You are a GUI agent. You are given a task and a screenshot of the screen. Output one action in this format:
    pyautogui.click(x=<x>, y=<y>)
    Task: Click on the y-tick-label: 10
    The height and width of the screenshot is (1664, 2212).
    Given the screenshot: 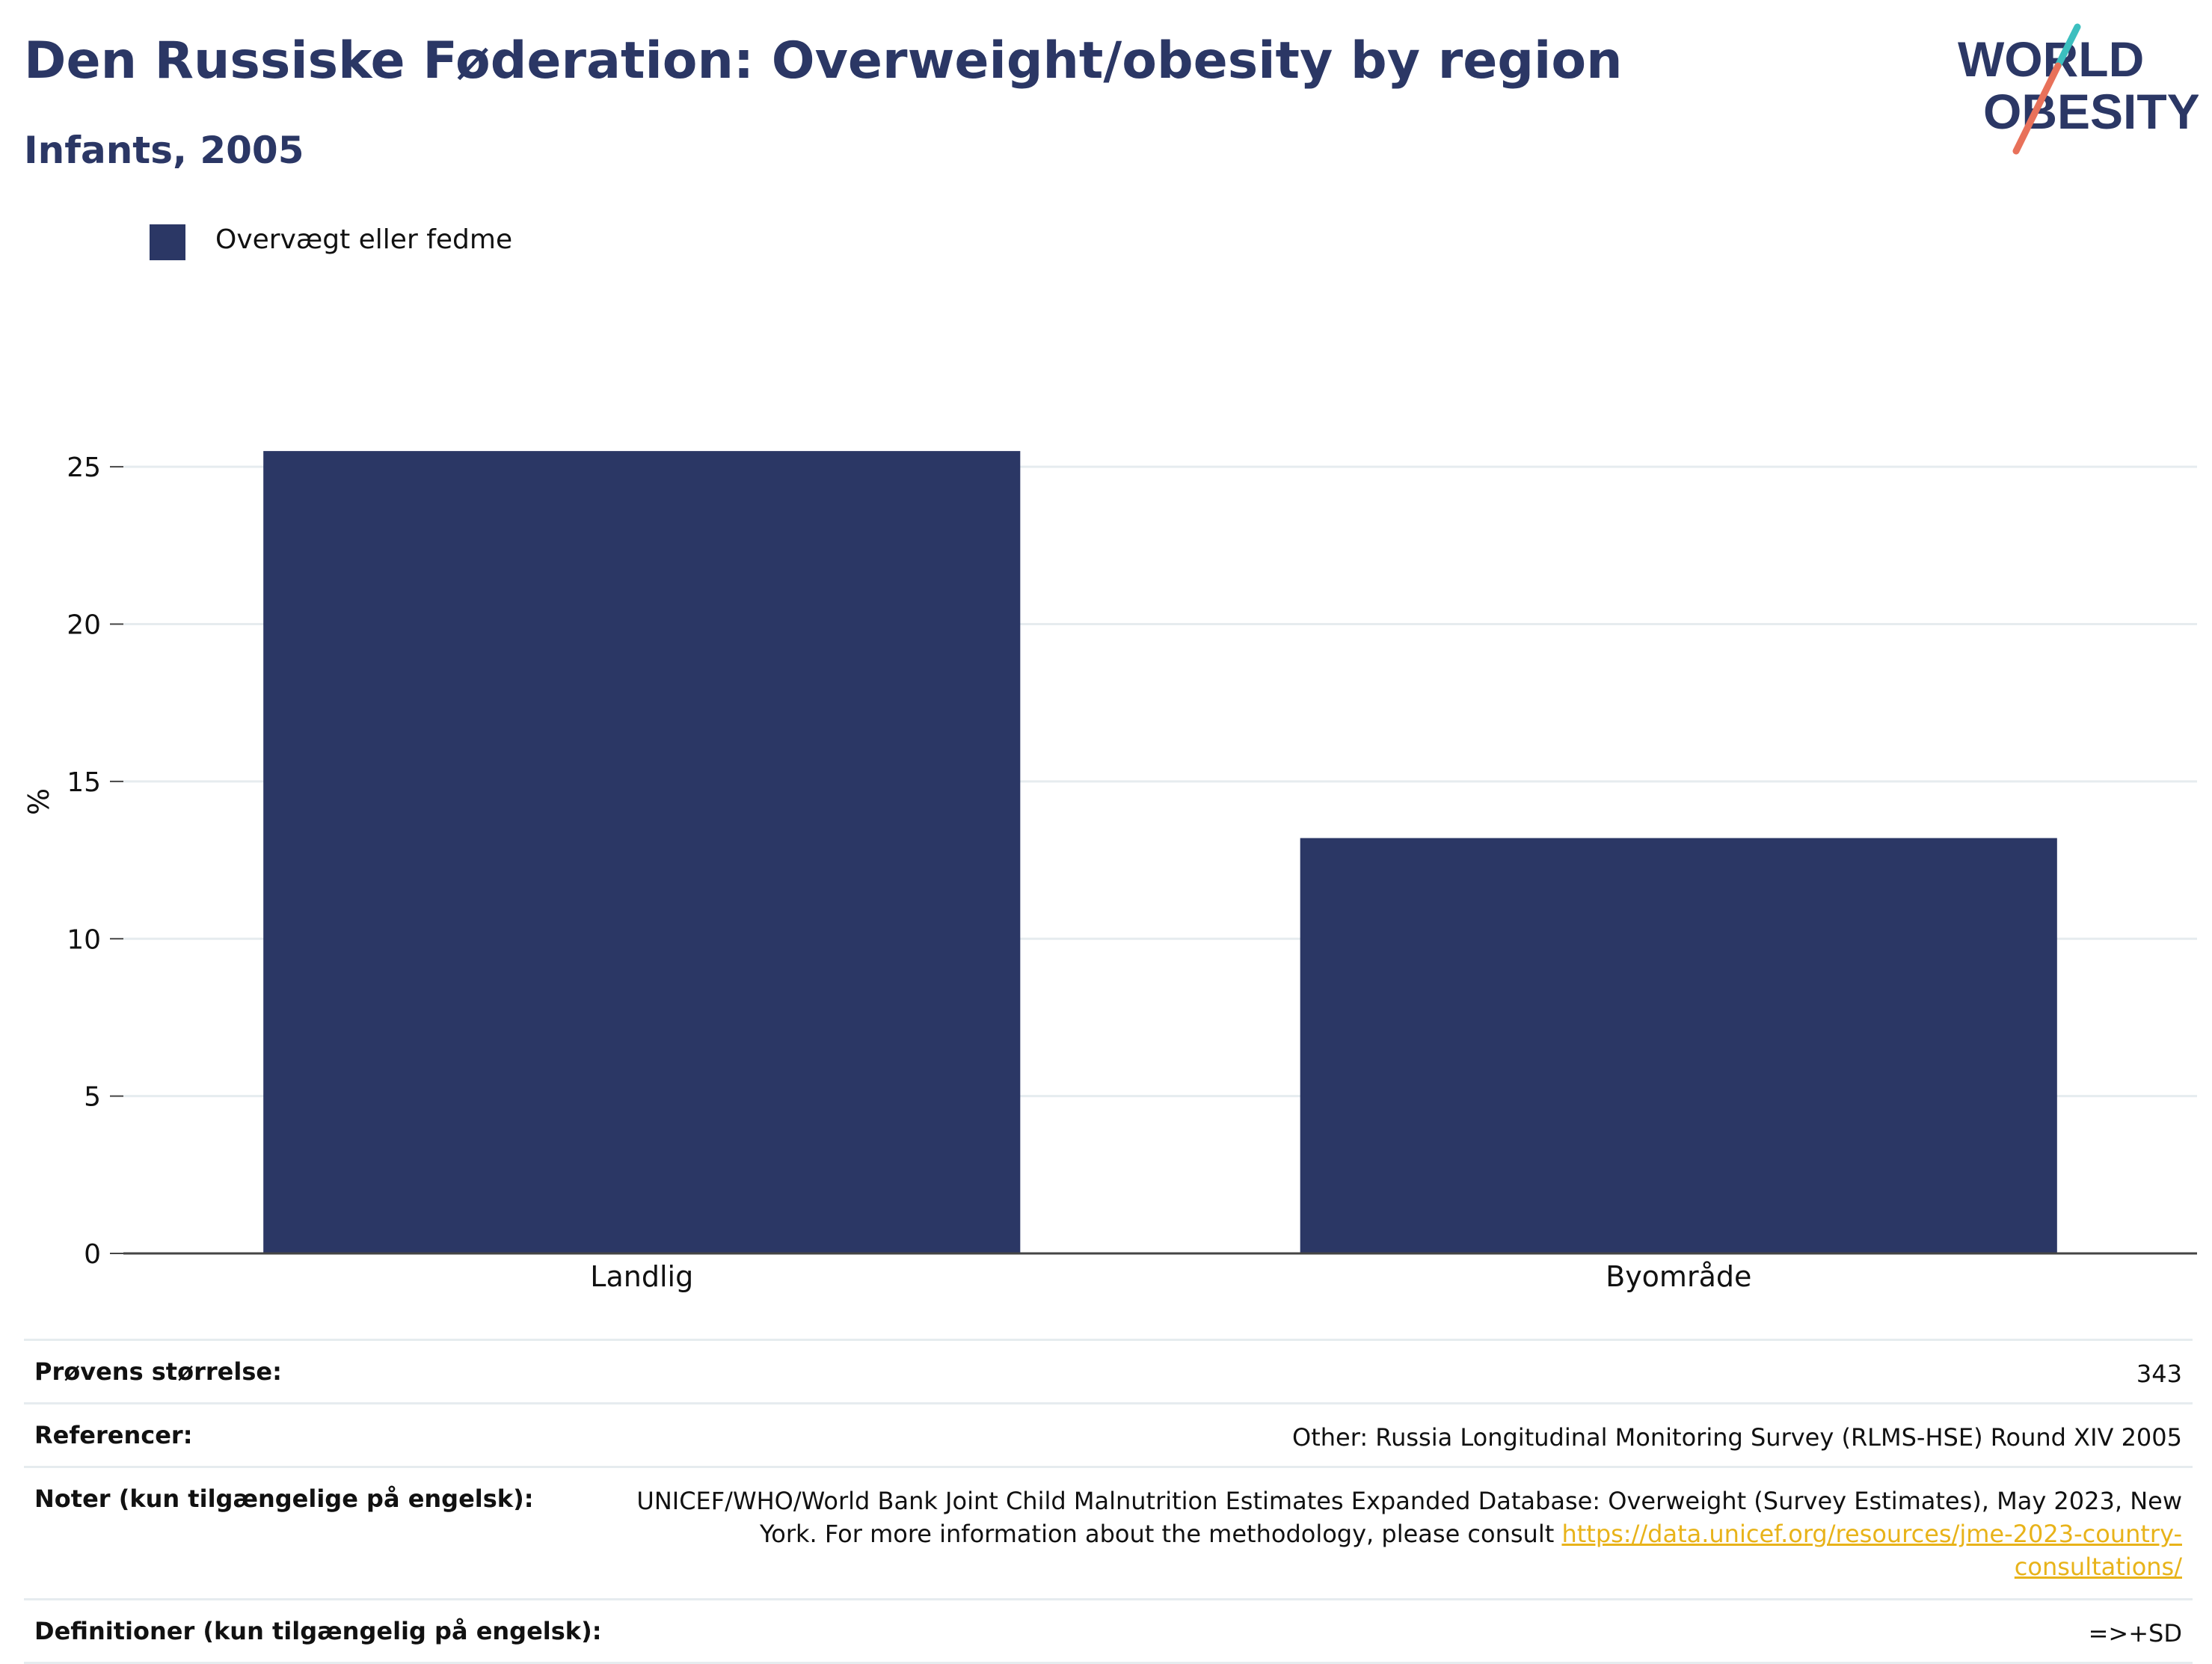 What is the action you would take?
    pyautogui.click(x=84, y=939)
    